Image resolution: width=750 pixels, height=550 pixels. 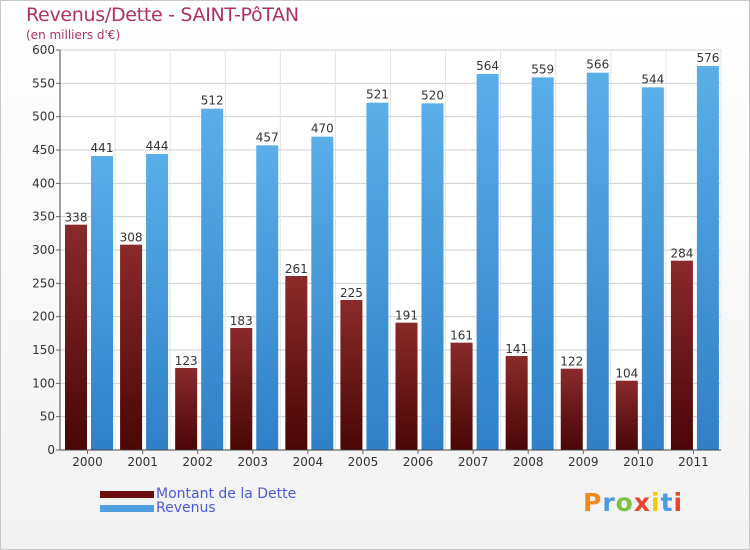 I want to click on x-tick-label-2011: 2011, so click(x=693, y=462).